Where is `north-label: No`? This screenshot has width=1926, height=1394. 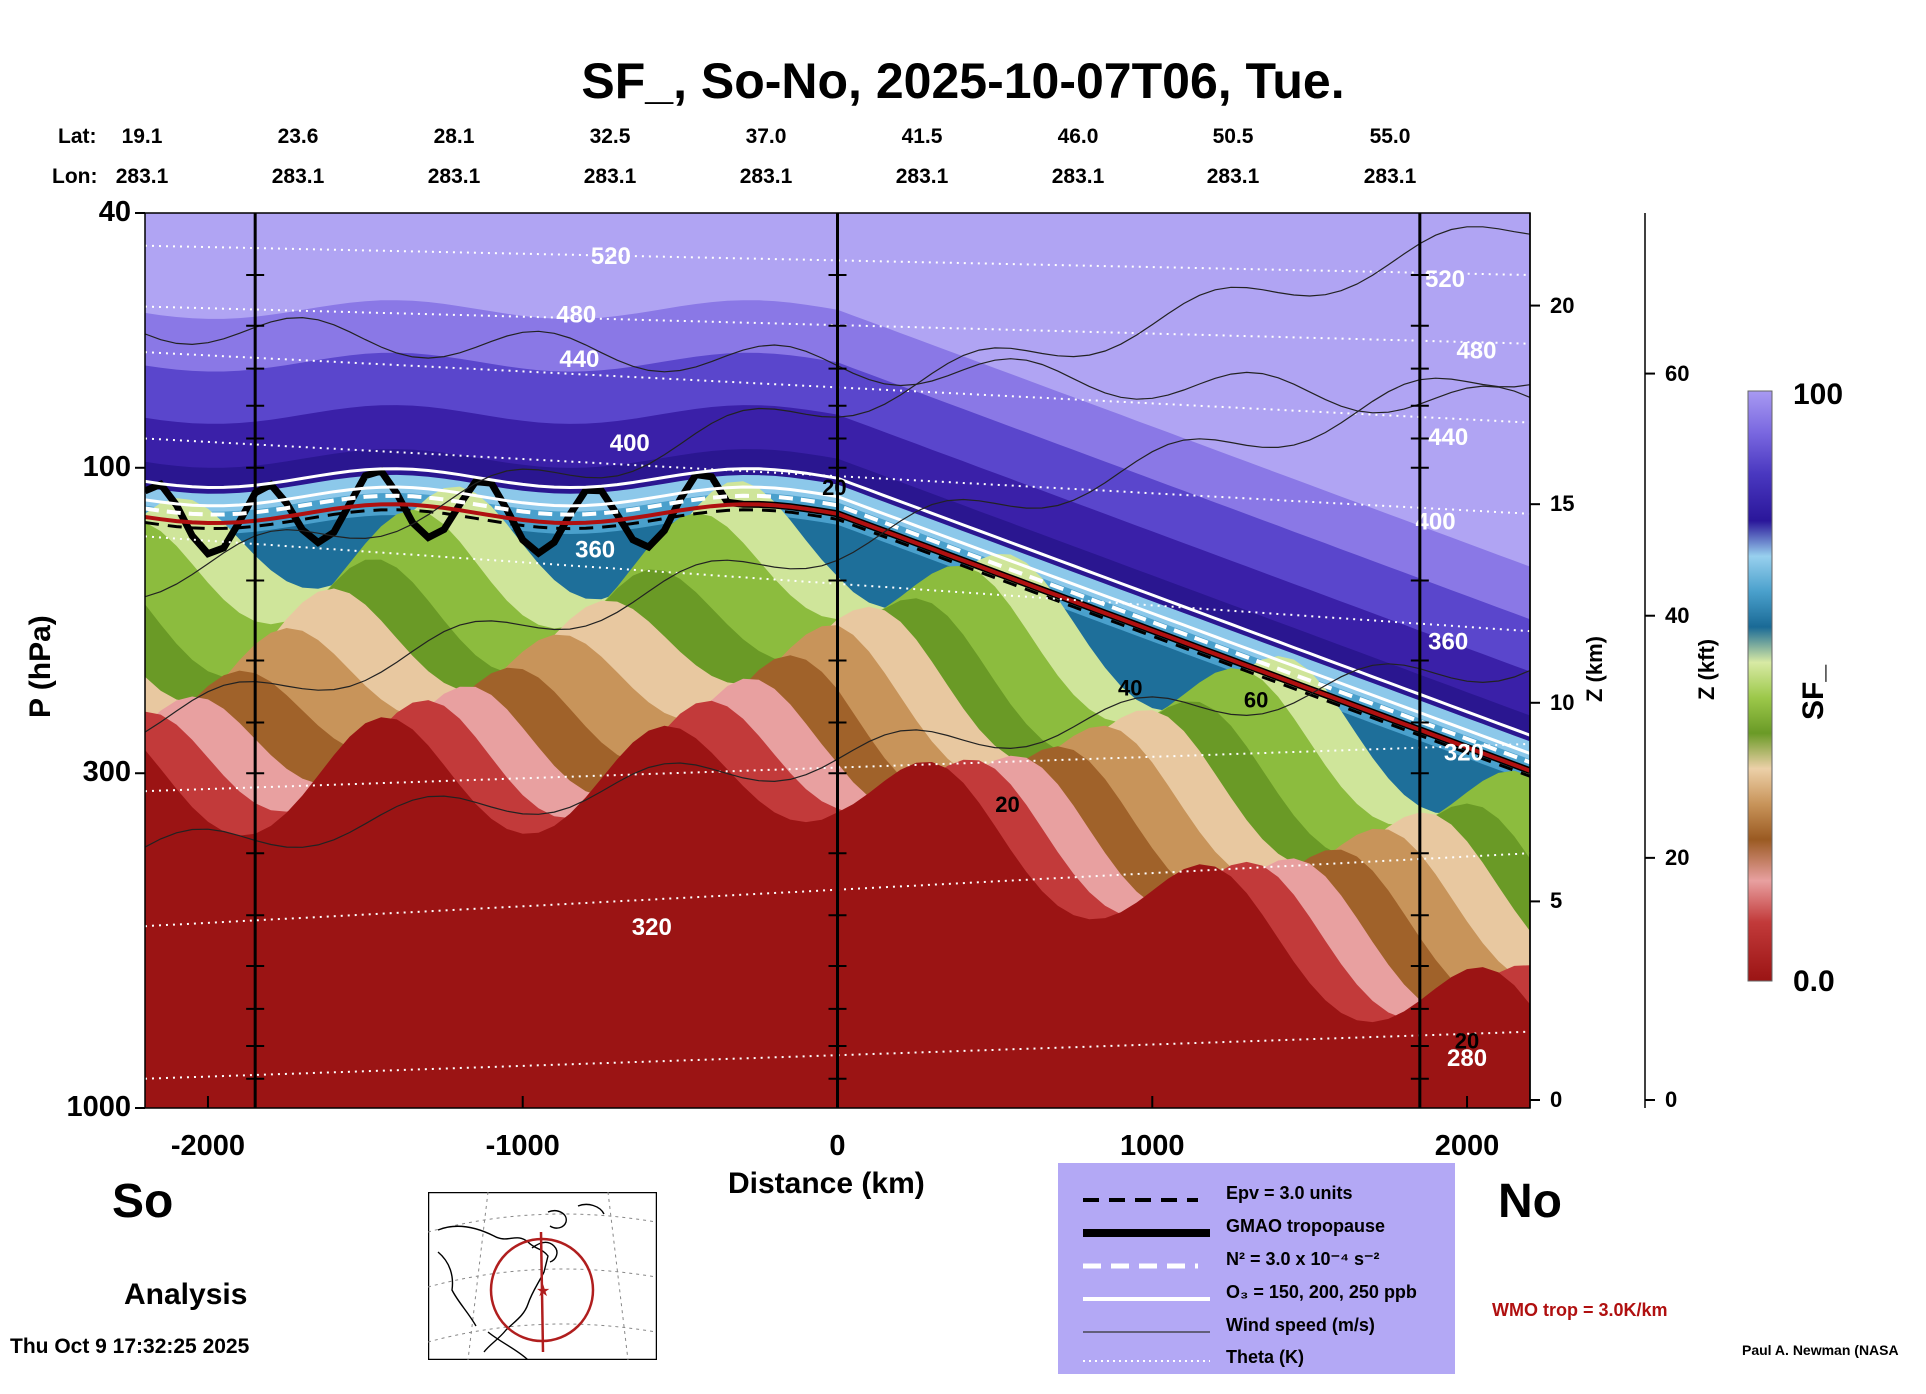 north-label: No is located at coordinates (1530, 1201).